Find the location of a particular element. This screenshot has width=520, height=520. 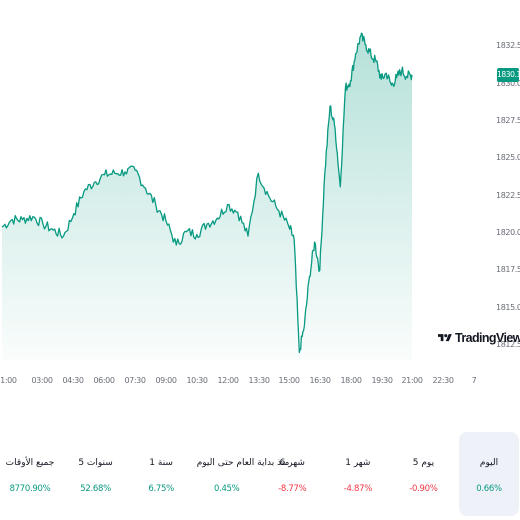

x-axis-tick-label: 01:00 is located at coordinates (8, 380).